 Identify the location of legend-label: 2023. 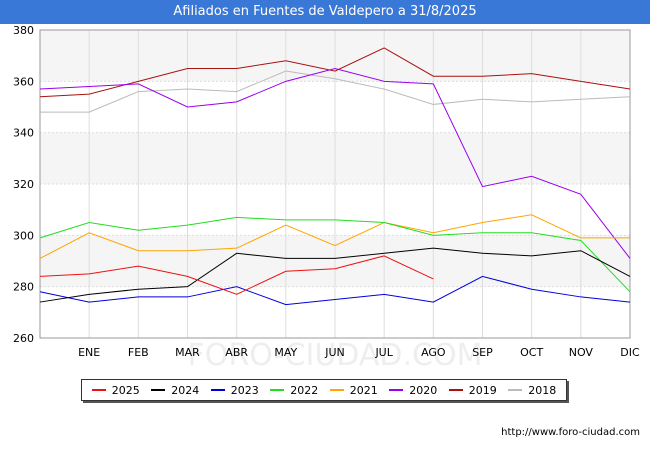
(244, 390).